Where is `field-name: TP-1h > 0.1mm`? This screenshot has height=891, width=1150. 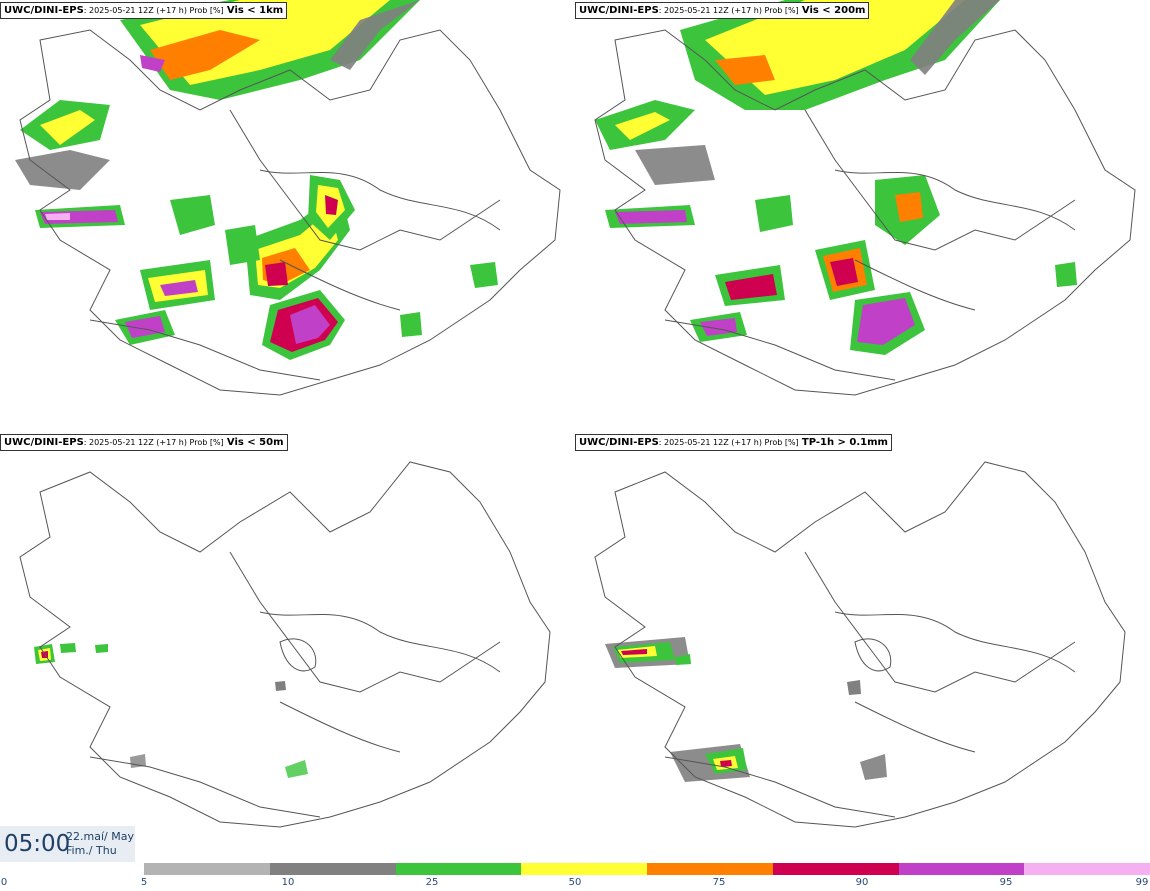 field-name: TP-1h > 0.1mm is located at coordinates (844, 442).